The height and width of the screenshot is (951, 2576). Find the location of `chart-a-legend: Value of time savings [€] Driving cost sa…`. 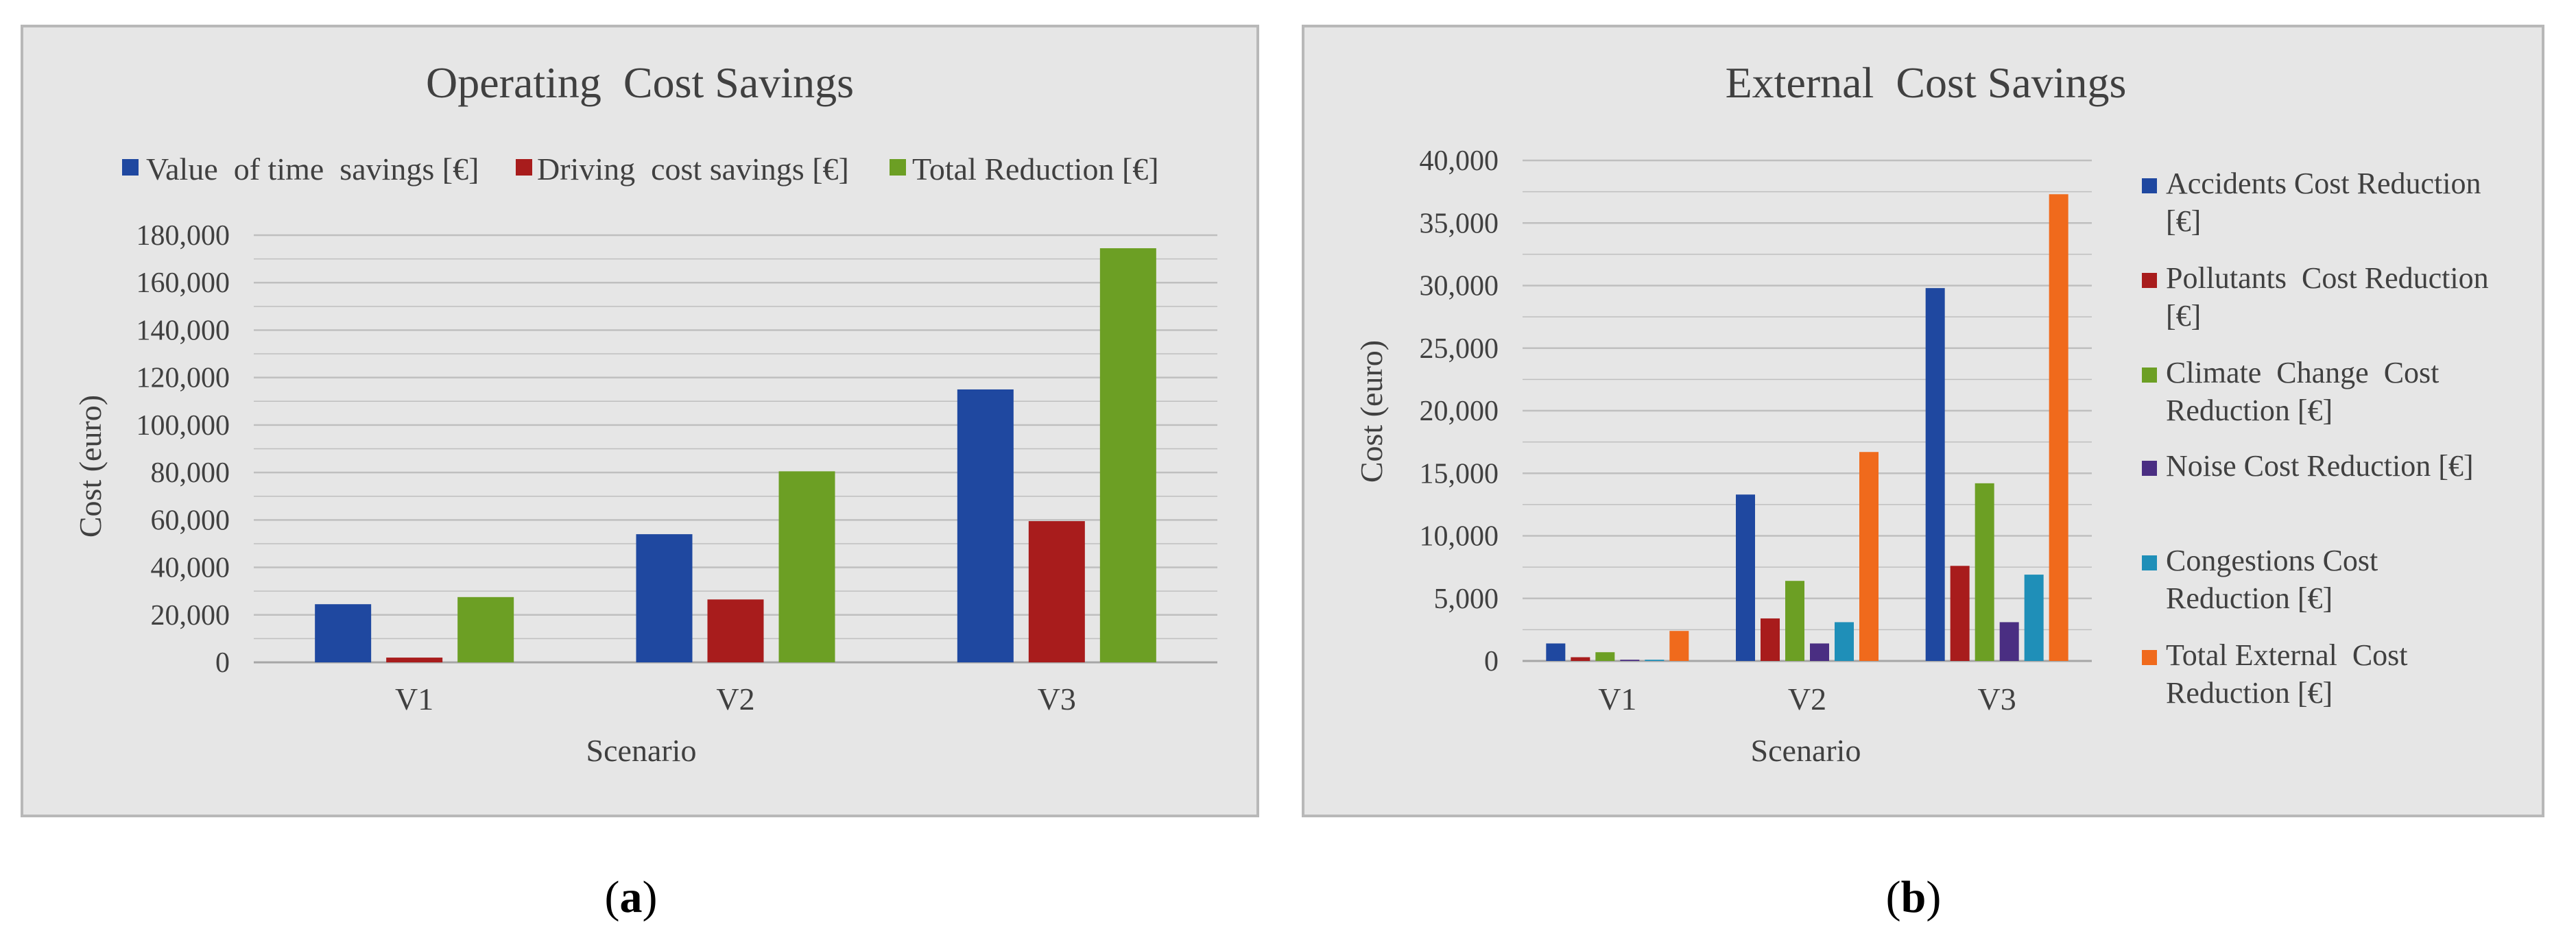

chart-a-legend: Value of time savings [€] Driving cost sa… is located at coordinates (640, 169).